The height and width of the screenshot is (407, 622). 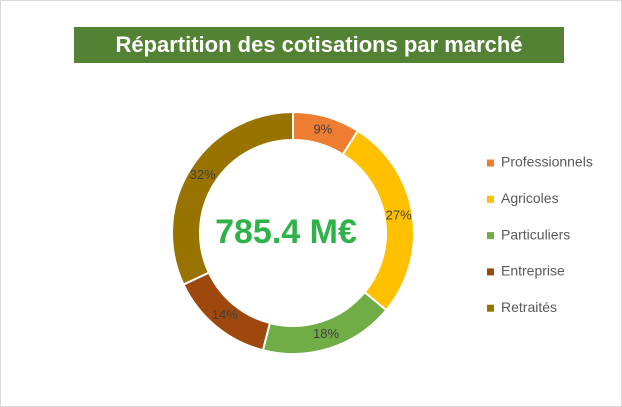 I want to click on legend-label: Retraités, so click(x=529, y=307).